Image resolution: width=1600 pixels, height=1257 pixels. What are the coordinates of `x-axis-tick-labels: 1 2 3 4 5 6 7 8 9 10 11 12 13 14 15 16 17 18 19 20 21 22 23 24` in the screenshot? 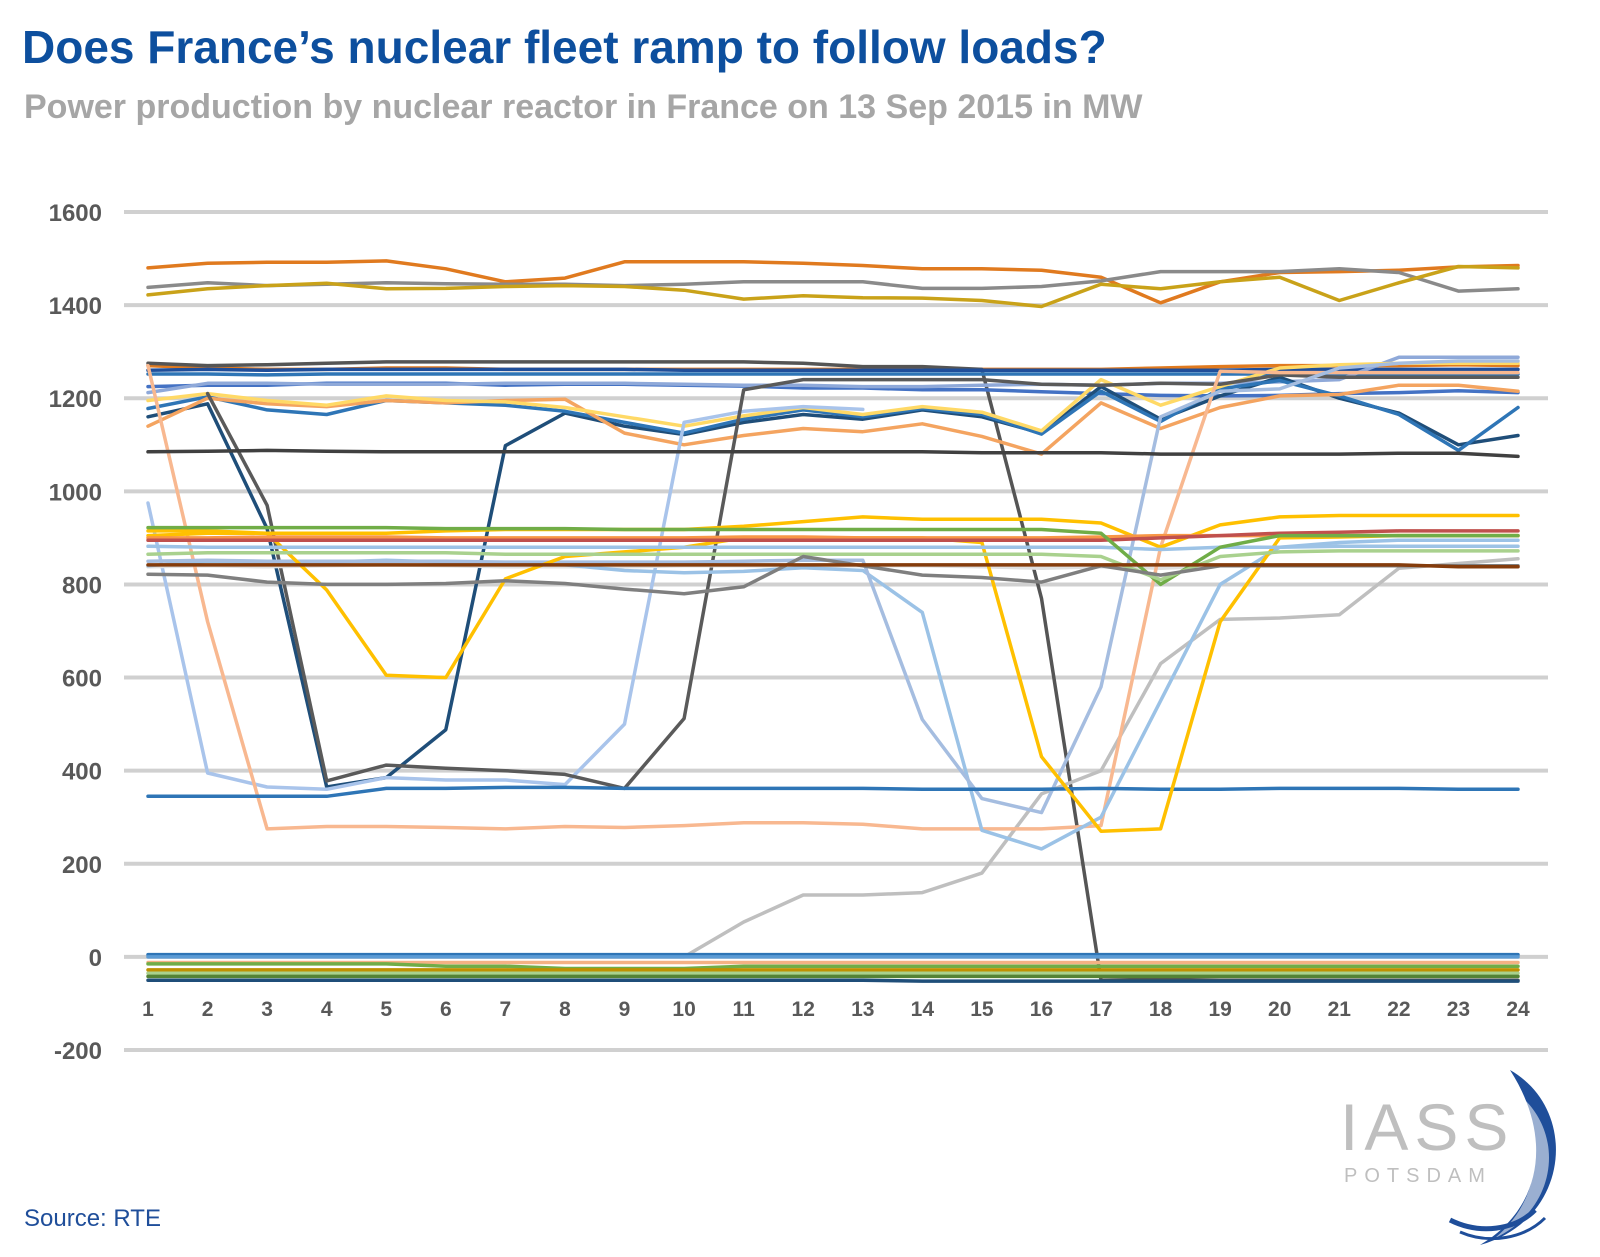 It's located at (836, 1009).